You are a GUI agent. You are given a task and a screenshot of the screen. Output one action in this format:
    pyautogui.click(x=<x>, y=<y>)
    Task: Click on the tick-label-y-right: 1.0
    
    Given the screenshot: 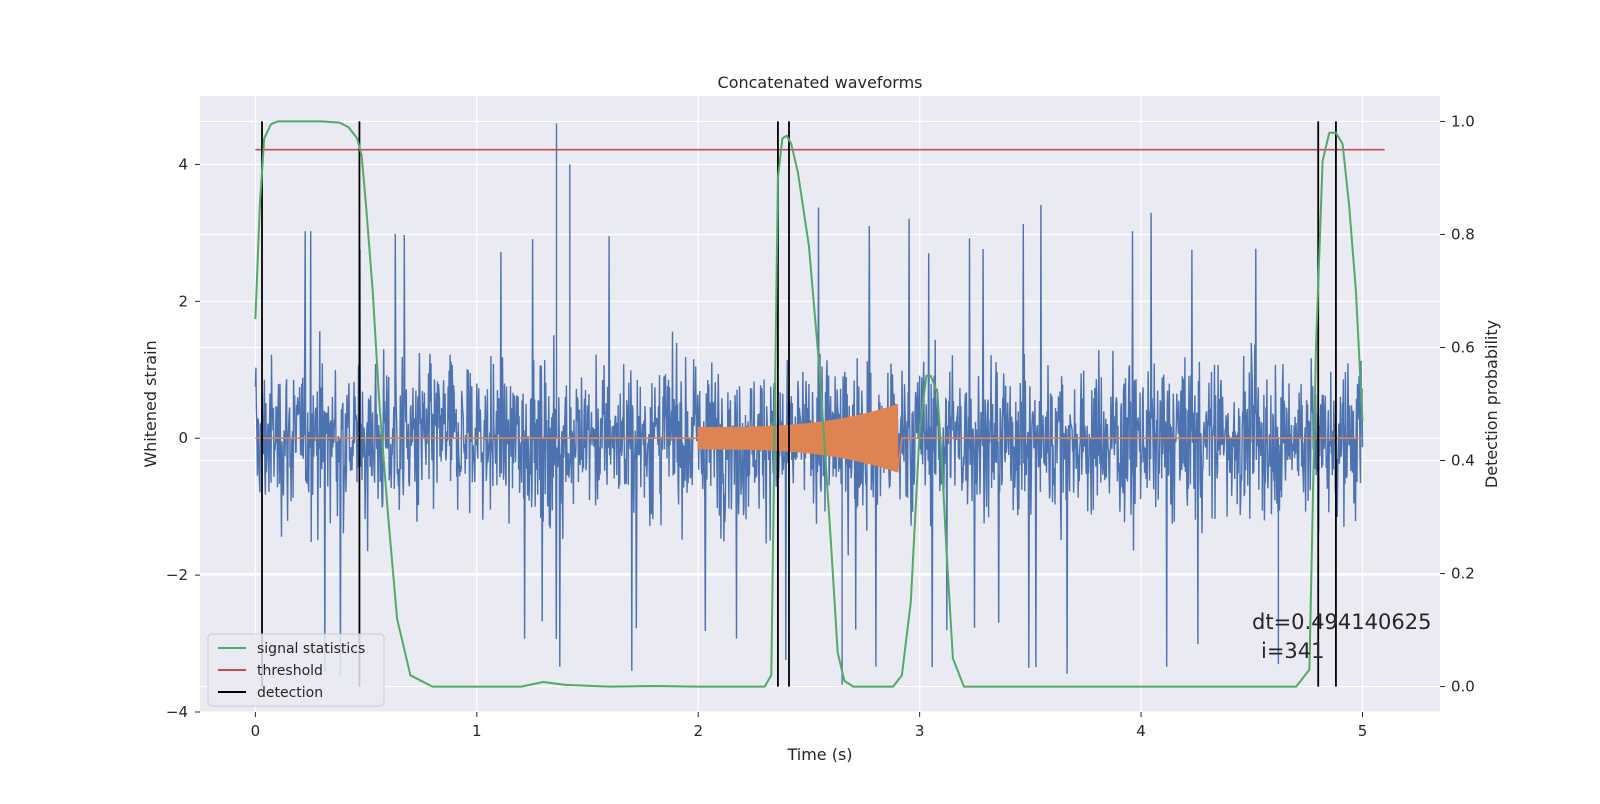 What is the action you would take?
    pyautogui.click(x=1463, y=121)
    